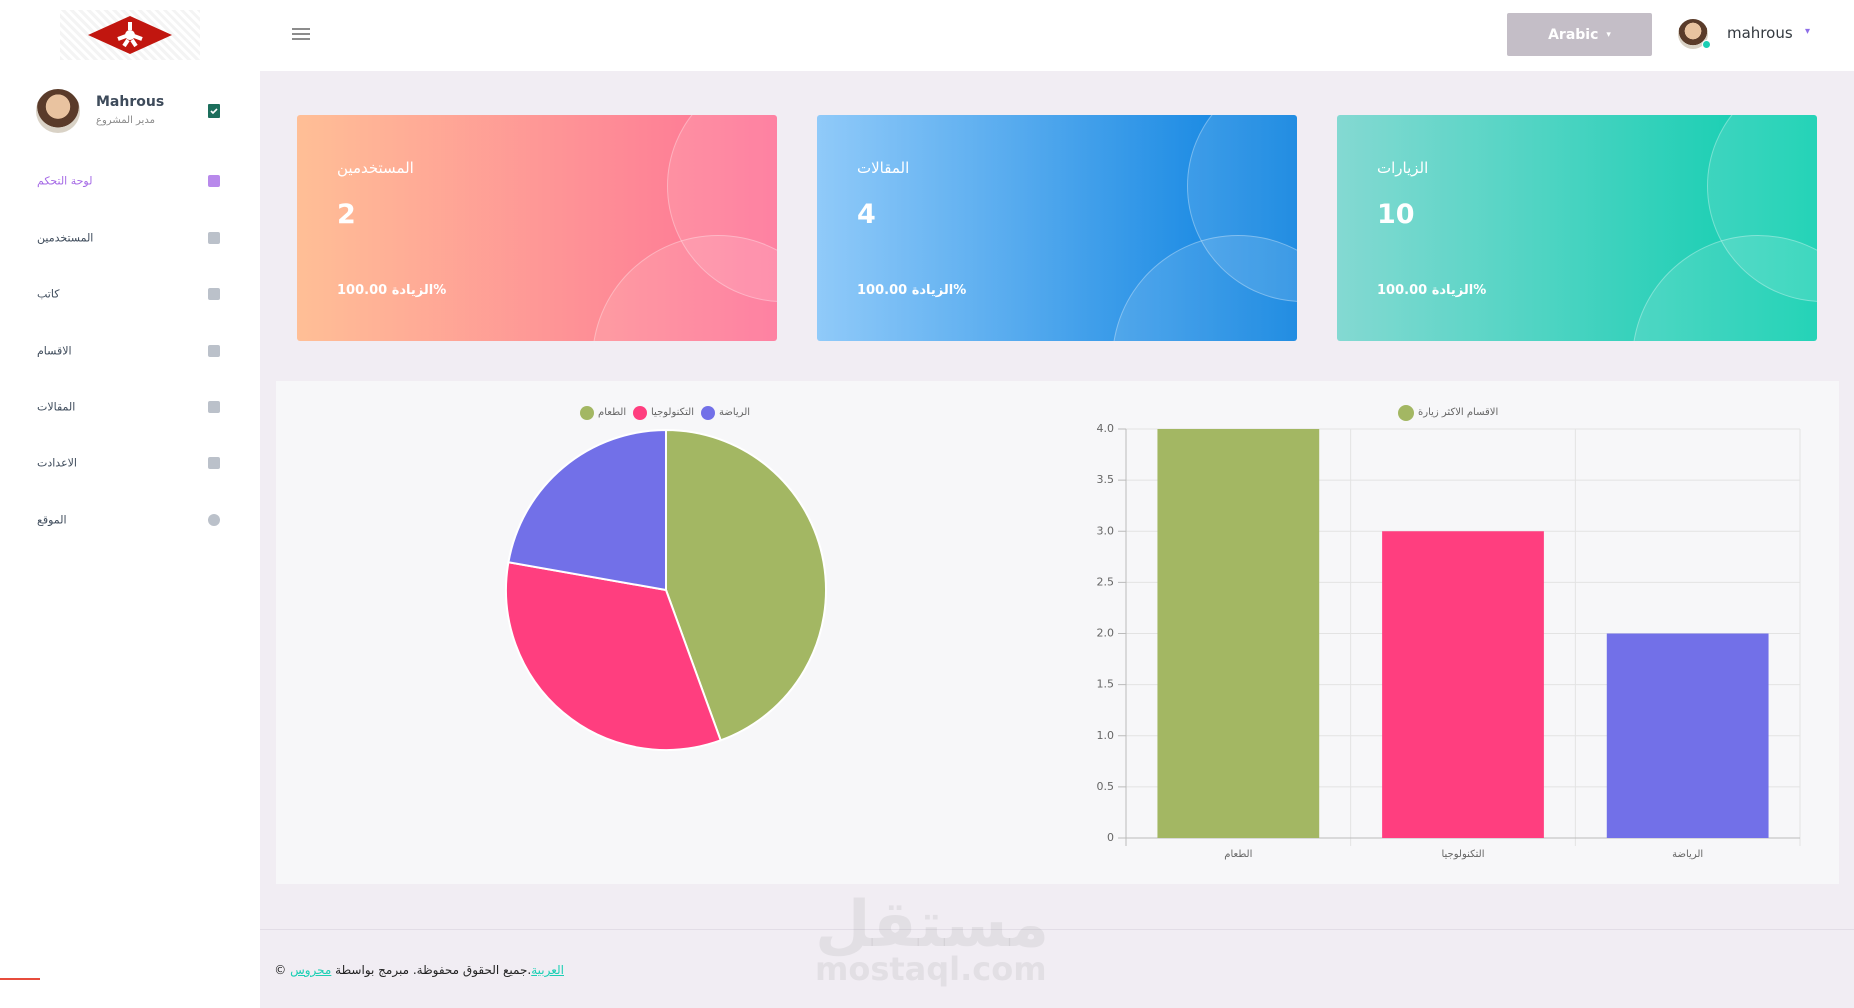 This screenshot has width=1854, height=1008. What do you see at coordinates (20, 993) in the screenshot?
I see `corner-badge` at bounding box center [20, 993].